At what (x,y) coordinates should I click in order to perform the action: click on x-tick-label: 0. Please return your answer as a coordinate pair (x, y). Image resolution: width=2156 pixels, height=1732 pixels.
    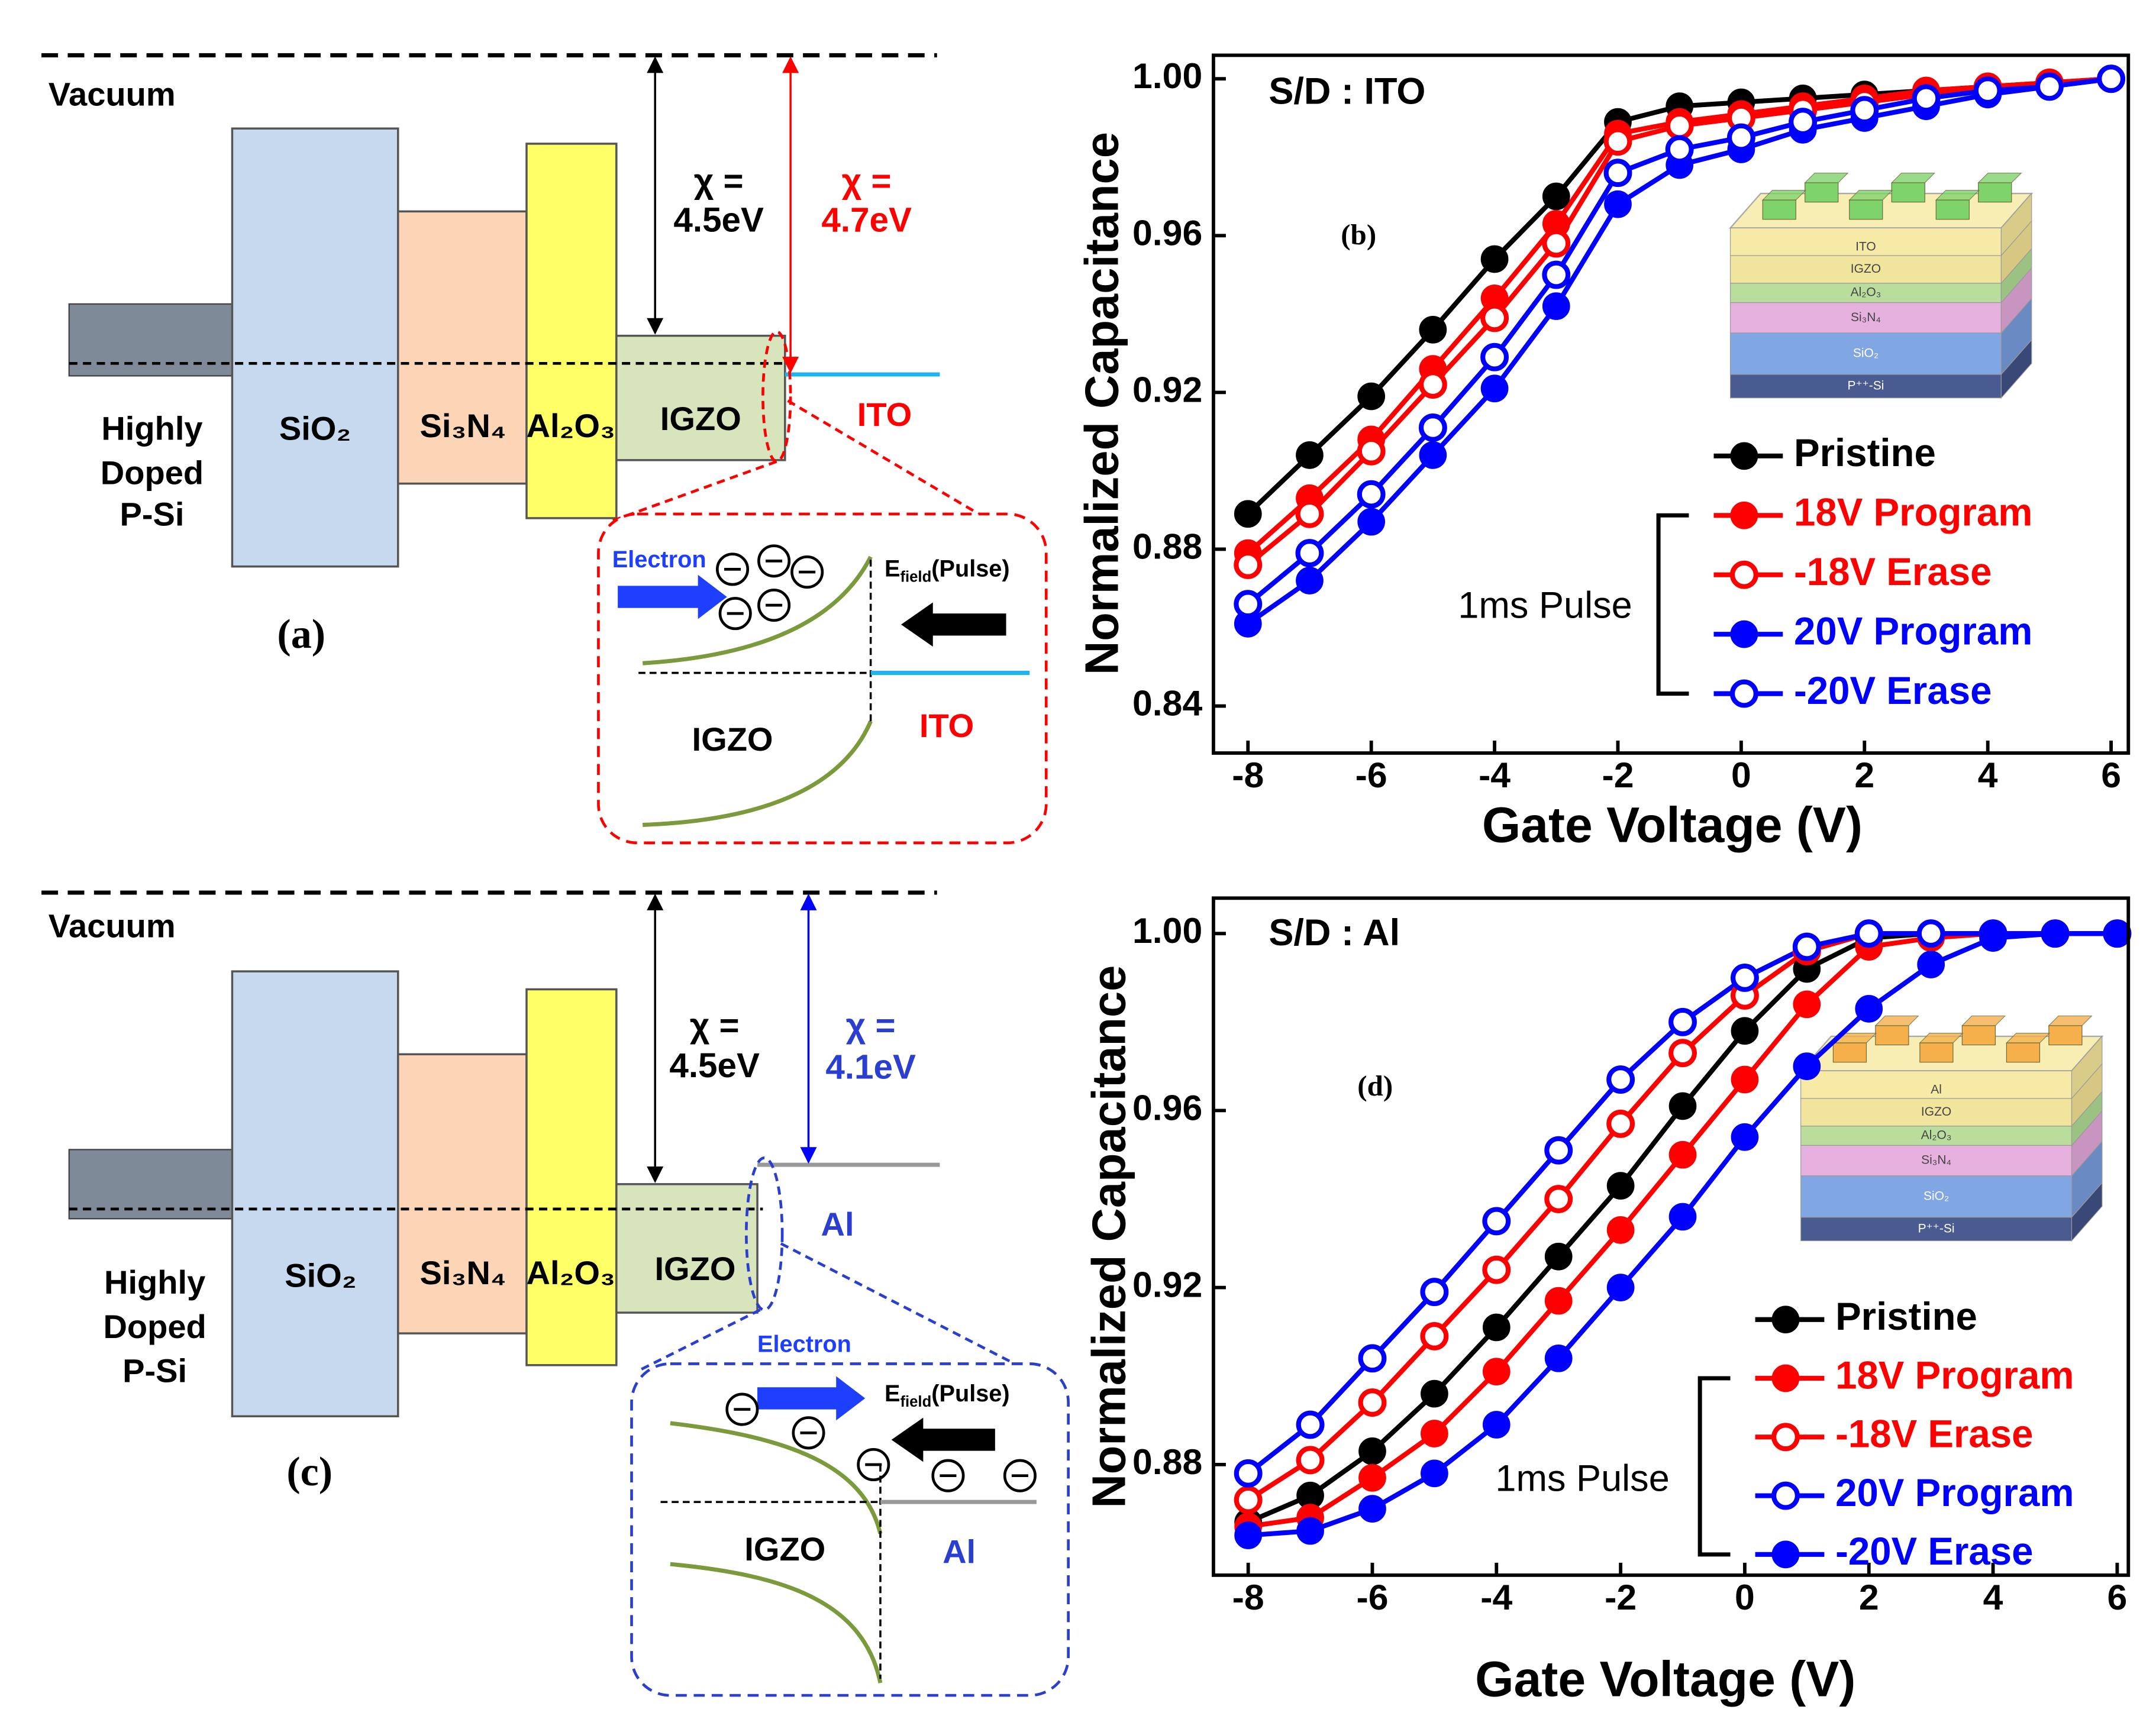
    Looking at the image, I should click on (1745, 1597).